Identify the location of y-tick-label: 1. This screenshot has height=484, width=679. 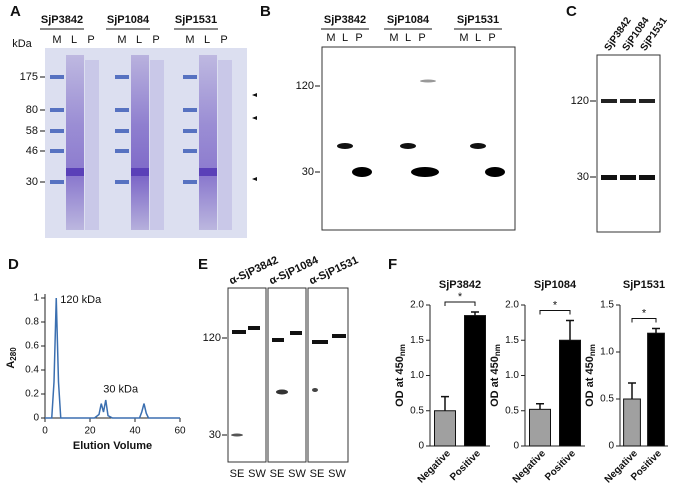
(36, 298).